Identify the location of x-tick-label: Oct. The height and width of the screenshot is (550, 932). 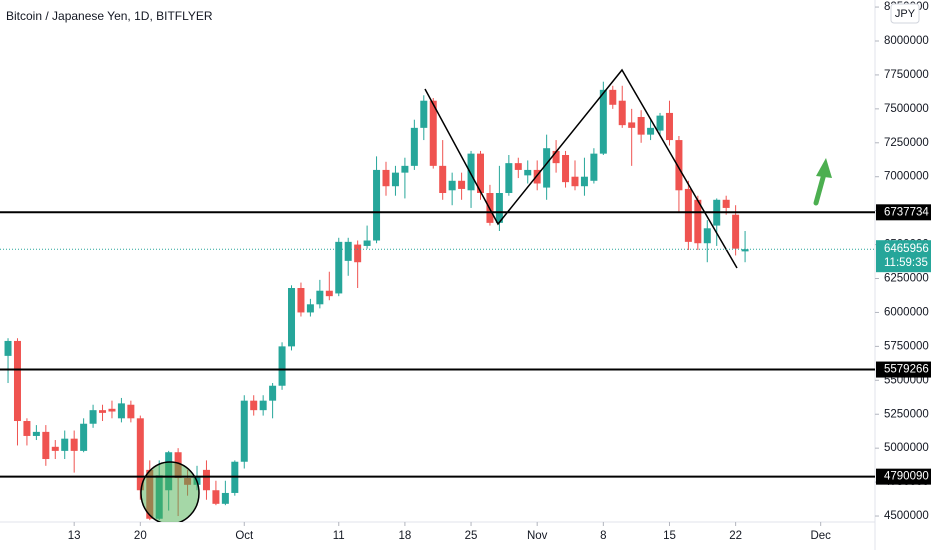
(244, 536).